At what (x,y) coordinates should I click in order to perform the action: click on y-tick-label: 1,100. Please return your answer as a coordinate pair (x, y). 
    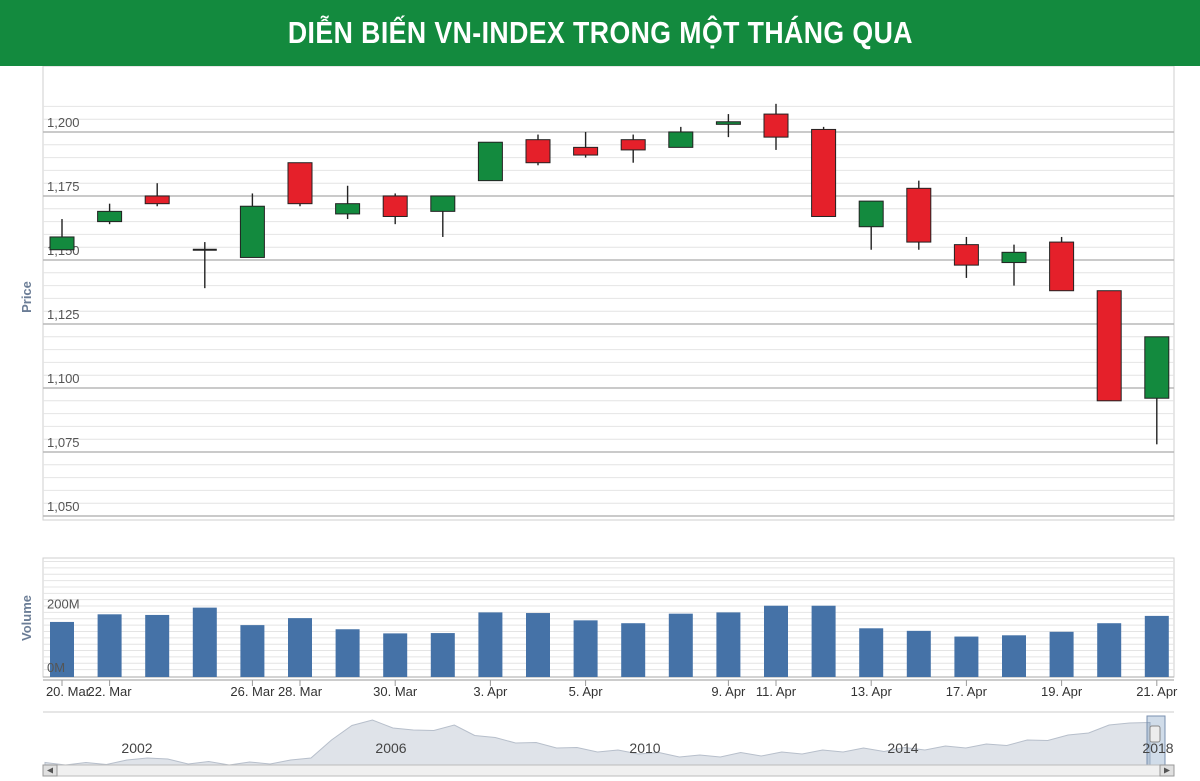
    Looking at the image, I should click on (63, 378).